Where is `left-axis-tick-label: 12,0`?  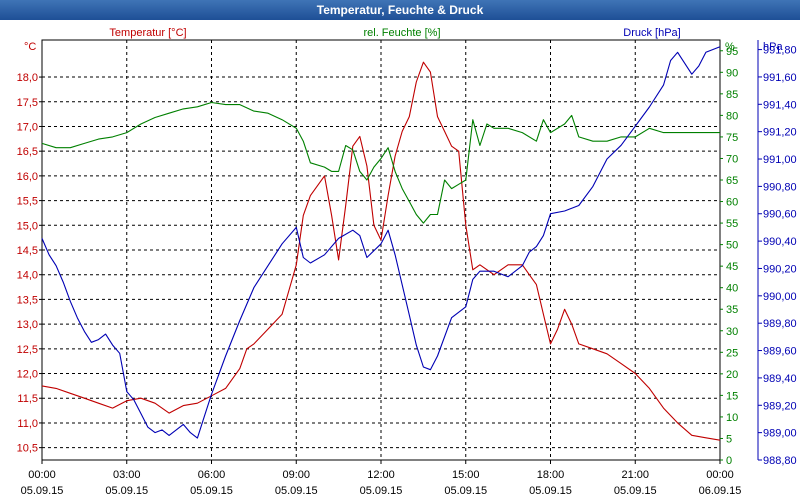 left-axis-tick-label: 12,0 is located at coordinates (27, 375).